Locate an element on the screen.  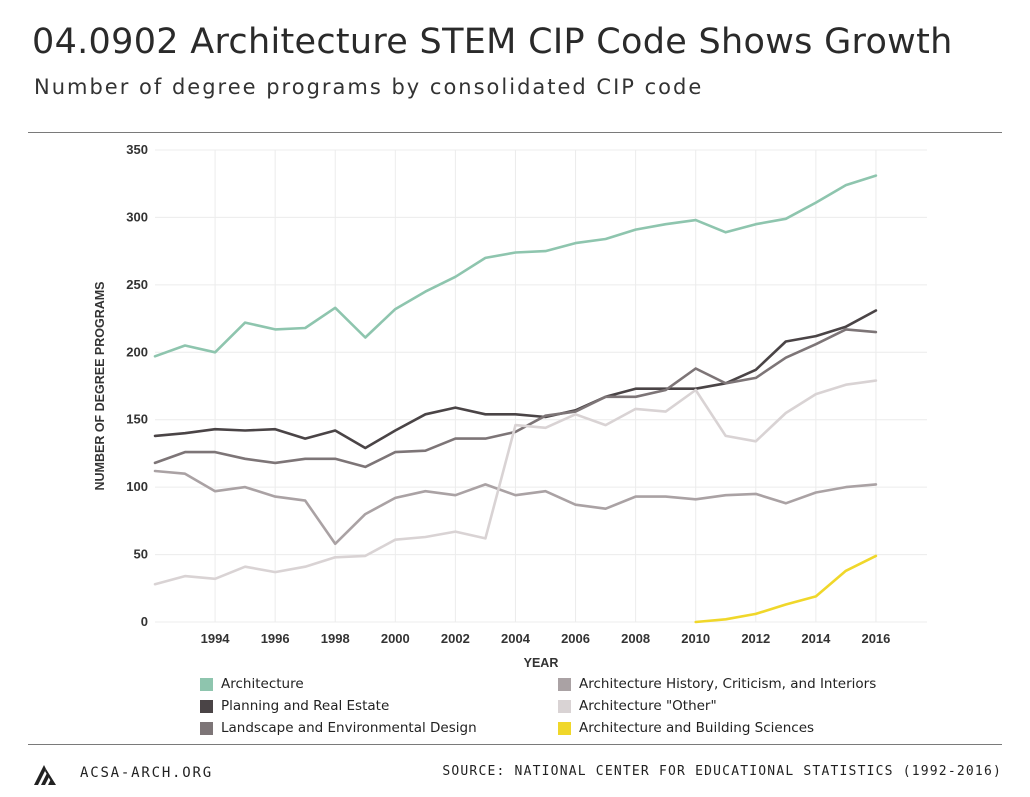
legend-label: Architecture and Building Sciences is located at coordinates (697, 728).